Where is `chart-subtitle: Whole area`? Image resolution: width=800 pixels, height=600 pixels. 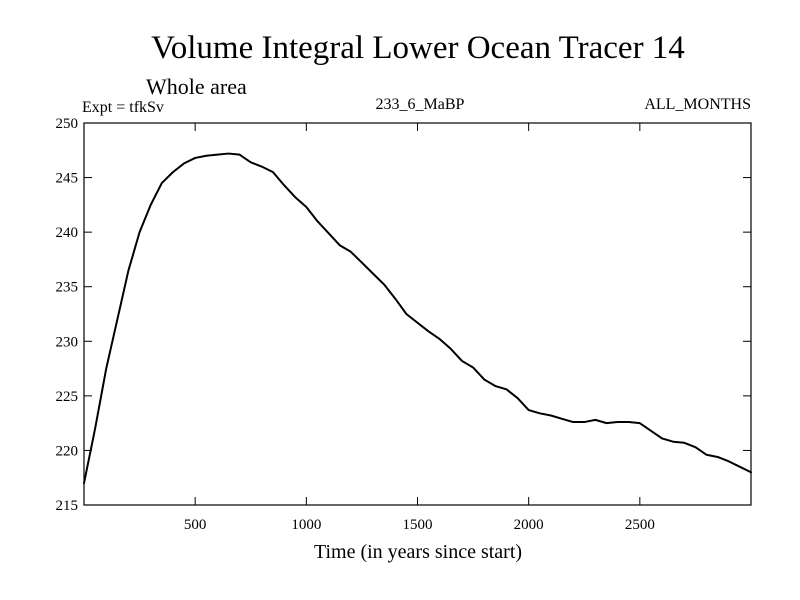 chart-subtitle: Whole area is located at coordinates (196, 86).